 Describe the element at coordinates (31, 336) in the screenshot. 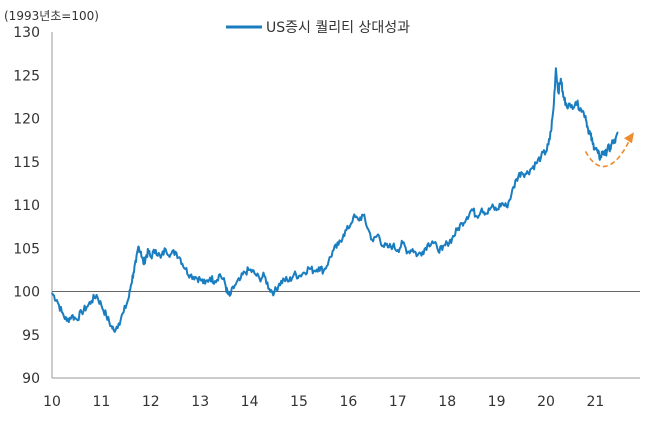

I see `y-tick-label: 95` at that location.